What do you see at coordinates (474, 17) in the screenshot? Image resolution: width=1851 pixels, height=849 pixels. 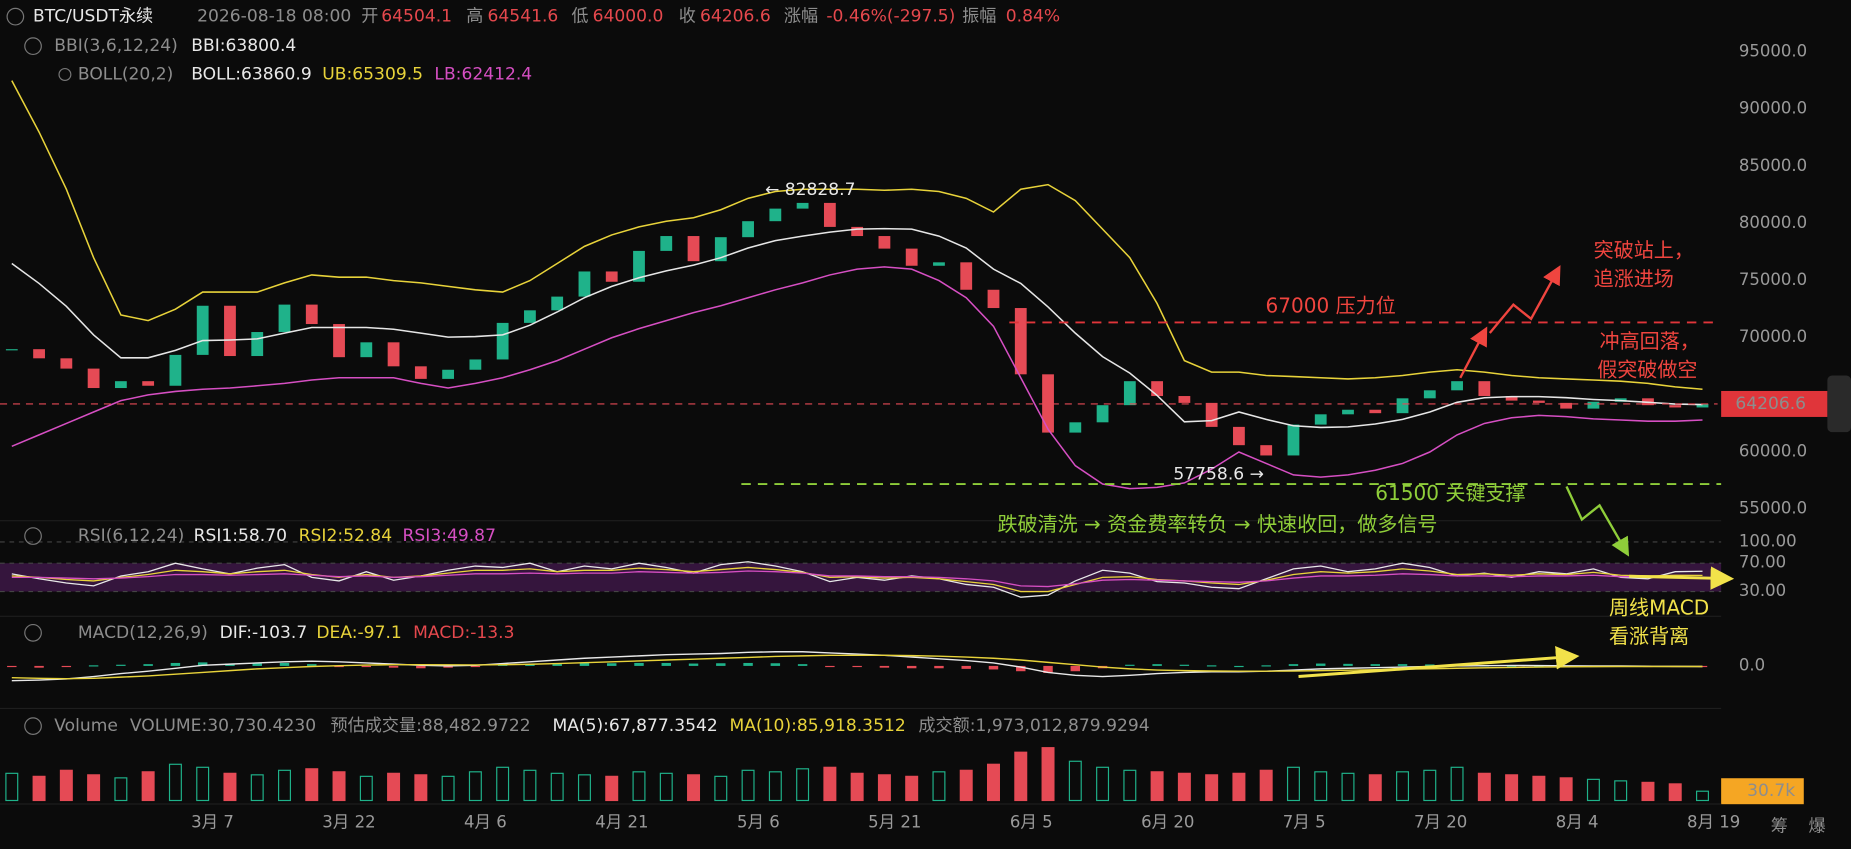 I see `label: 高` at bounding box center [474, 17].